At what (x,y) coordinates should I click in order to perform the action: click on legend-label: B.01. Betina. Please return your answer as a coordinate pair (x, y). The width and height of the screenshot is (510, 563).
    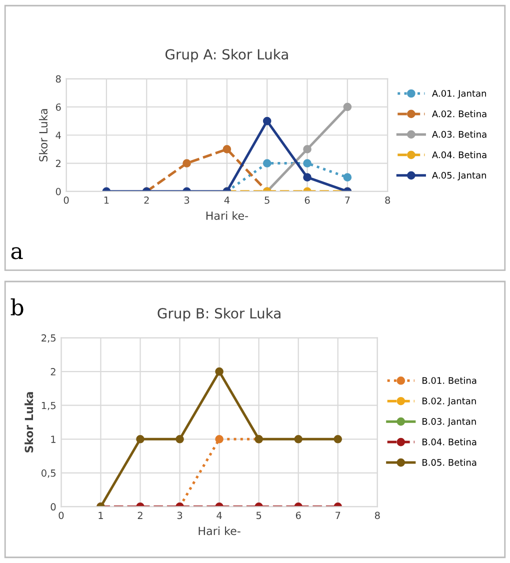
    Looking at the image, I should click on (449, 380).